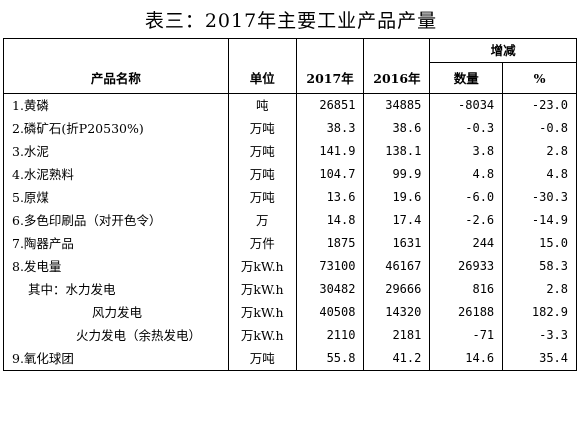  What do you see at coordinates (466, 105) in the screenshot?
I see `row-change-amount: -8034` at bounding box center [466, 105].